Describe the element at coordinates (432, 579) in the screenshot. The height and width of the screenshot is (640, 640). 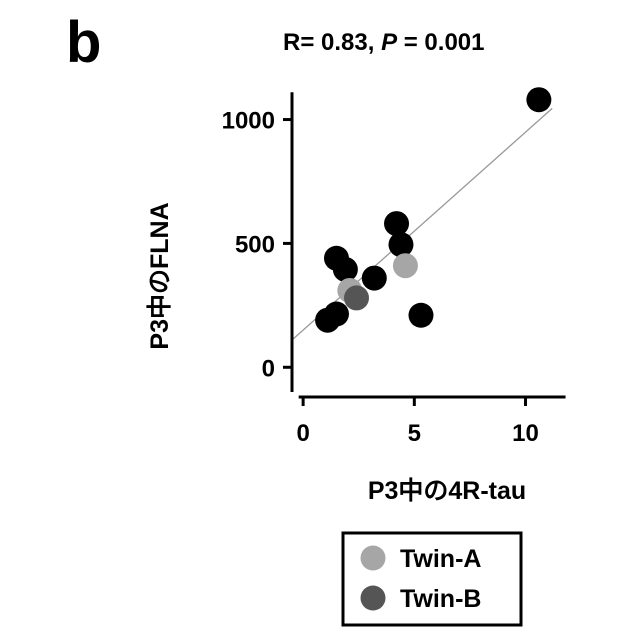
I see `legend: Twin-A Twin-B` at that location.